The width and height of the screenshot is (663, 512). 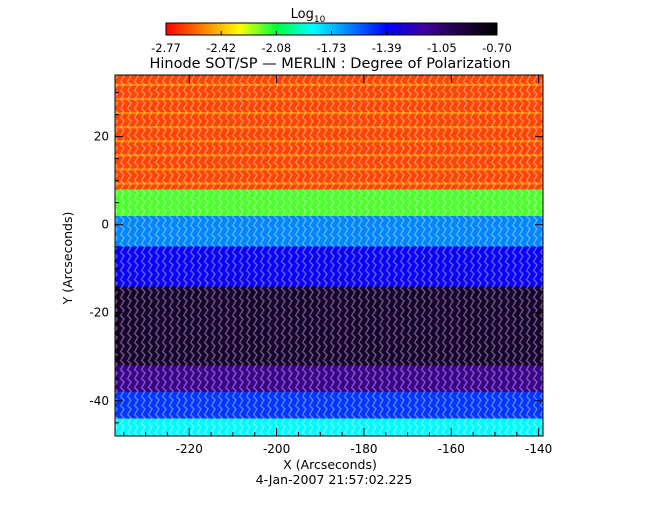 I want to click on colorbar-tick-label: -2.42, so click(x=221, y=48).